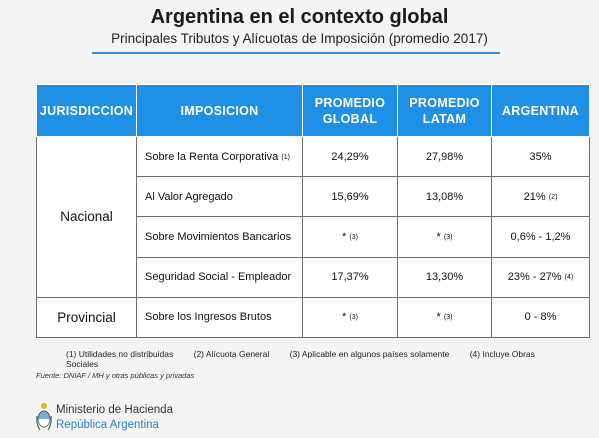 This screenshot has width=599, height=438. I want to click on cell-global: 15,69%, so click(350, 197).